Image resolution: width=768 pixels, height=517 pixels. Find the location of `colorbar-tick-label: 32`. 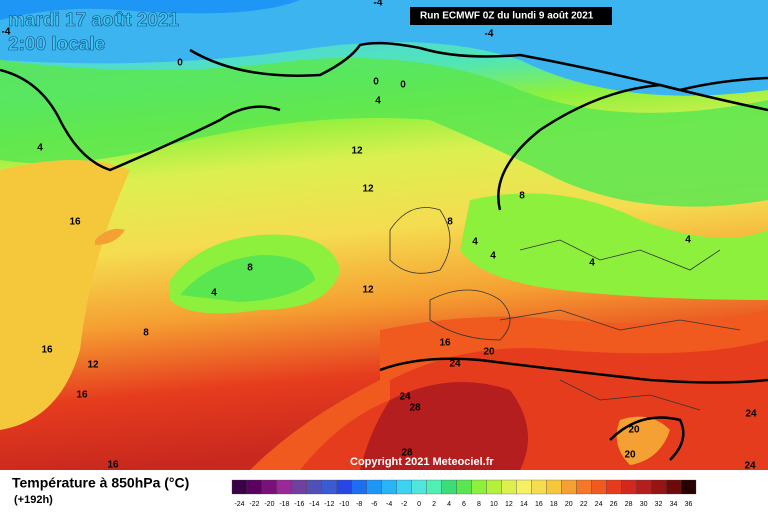

colorbar-tick-label: 32 is located at coordinates (659, 504).